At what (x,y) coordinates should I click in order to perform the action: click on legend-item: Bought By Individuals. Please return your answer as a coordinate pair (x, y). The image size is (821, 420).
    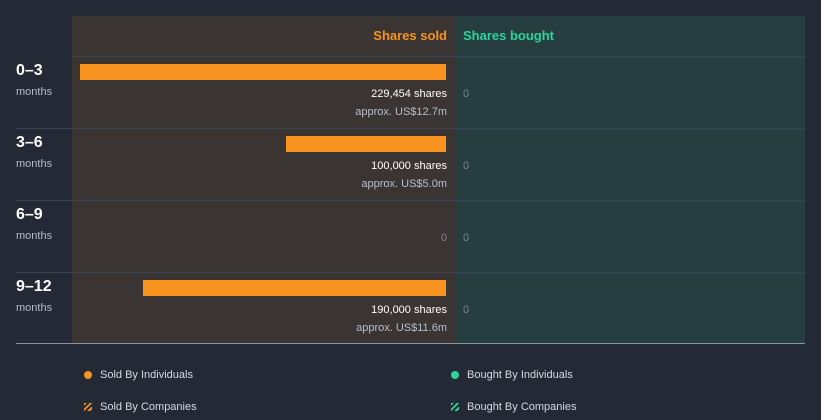
    Looking at the image, I should click on (512, 375).